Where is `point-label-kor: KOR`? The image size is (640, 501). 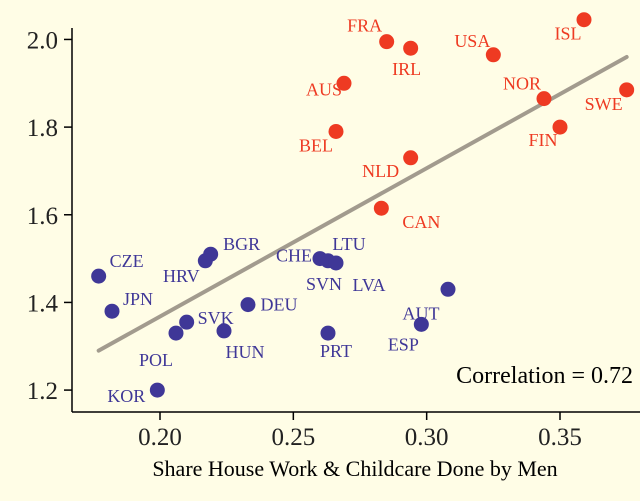
point-label-kor: KOR is located at coordinates (126, 396).